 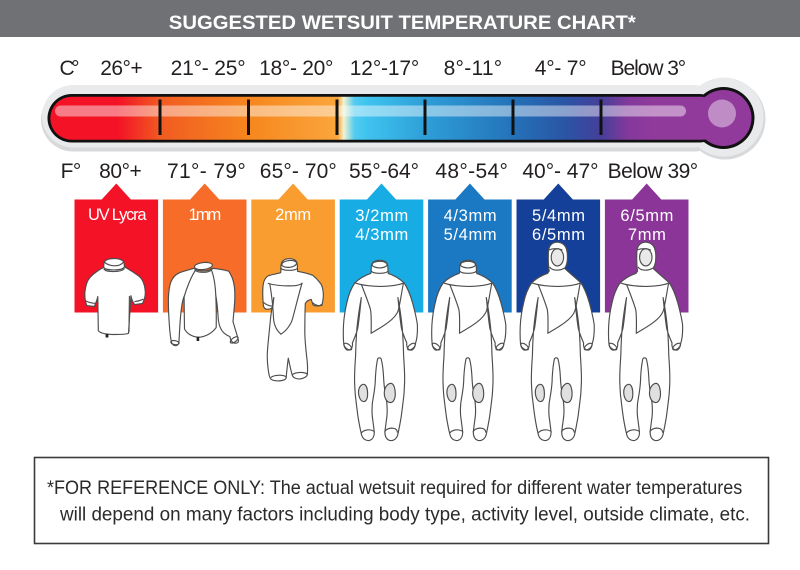 What do you see at coordinates (471, 171) in the screenshot?
I see `svg-text: 48°-54°` at bounding box center [471, 171].